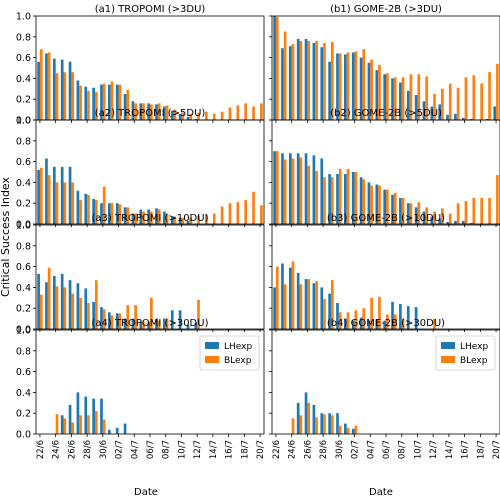 The height and width of the screenshot is (499, 500). What do you see at coordinates (140, 65) in the screenshot?
I see `panel-a1: (a1) TROPOMI (>3DU) 0.0 0.2 0.4 0.6 0.8 1.0` at bounding box center [140, 65].